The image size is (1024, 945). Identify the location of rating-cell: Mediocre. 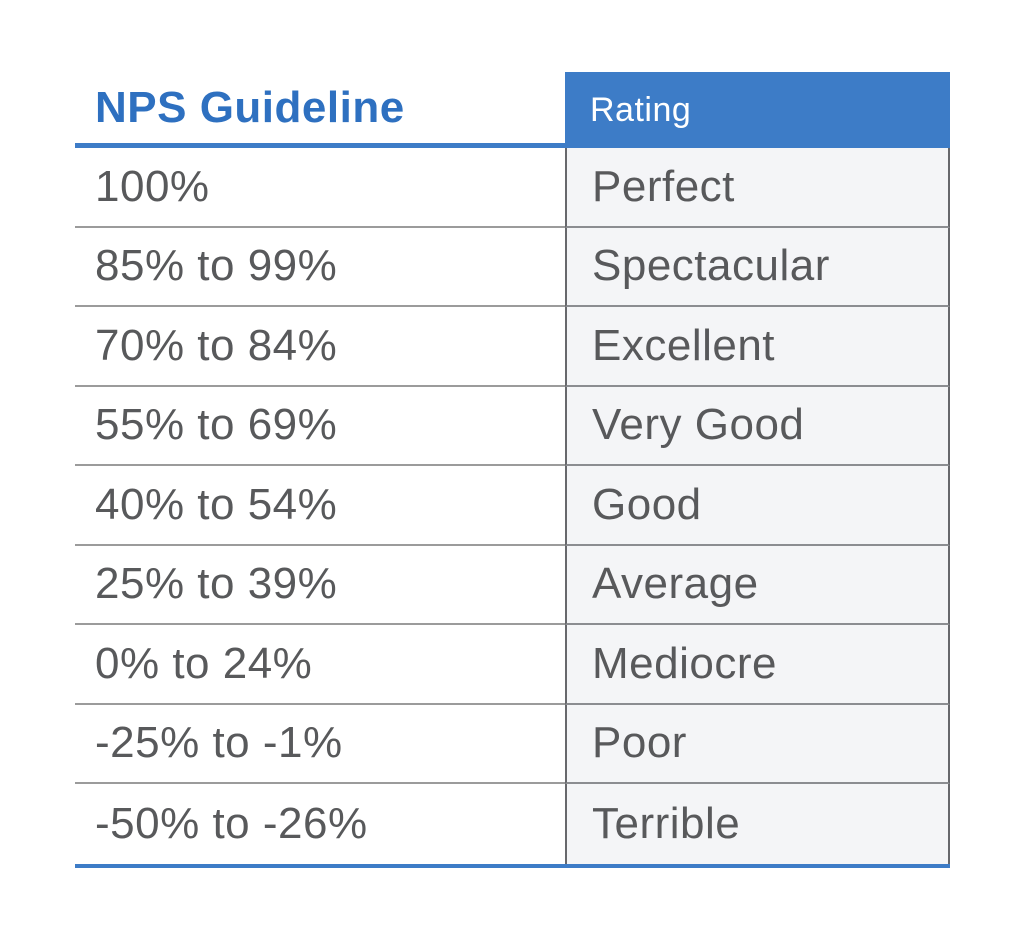
(757, 665).